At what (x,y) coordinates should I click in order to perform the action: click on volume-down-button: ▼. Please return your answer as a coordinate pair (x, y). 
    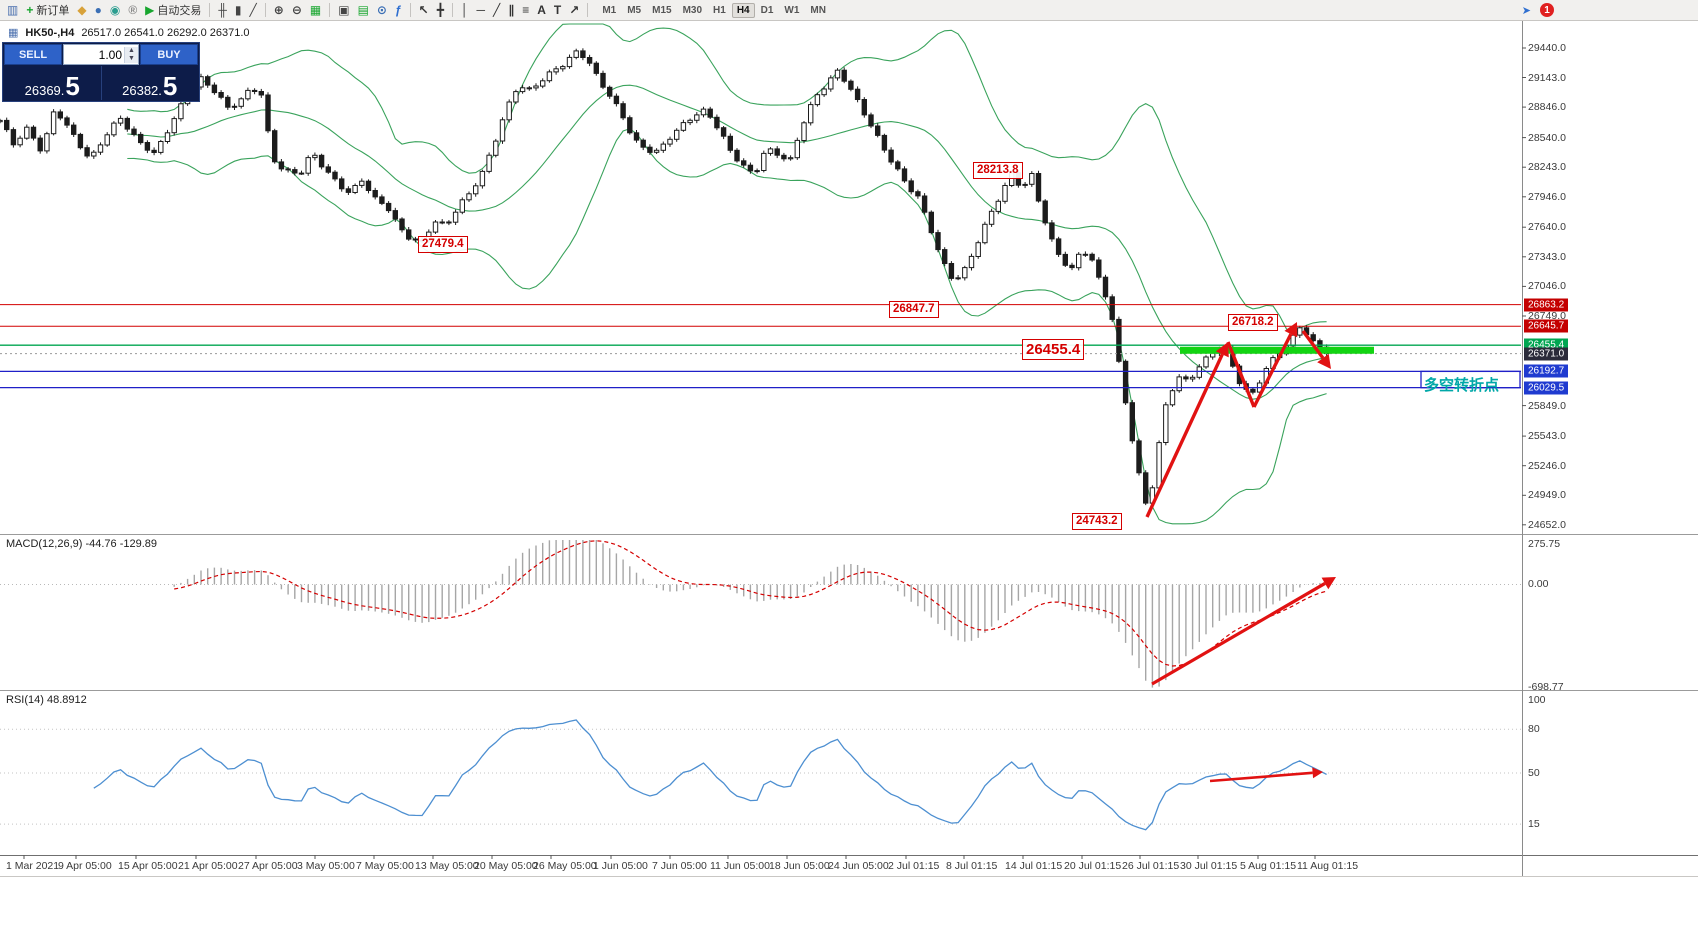
    Looking at the image, I should click on (131, 58).